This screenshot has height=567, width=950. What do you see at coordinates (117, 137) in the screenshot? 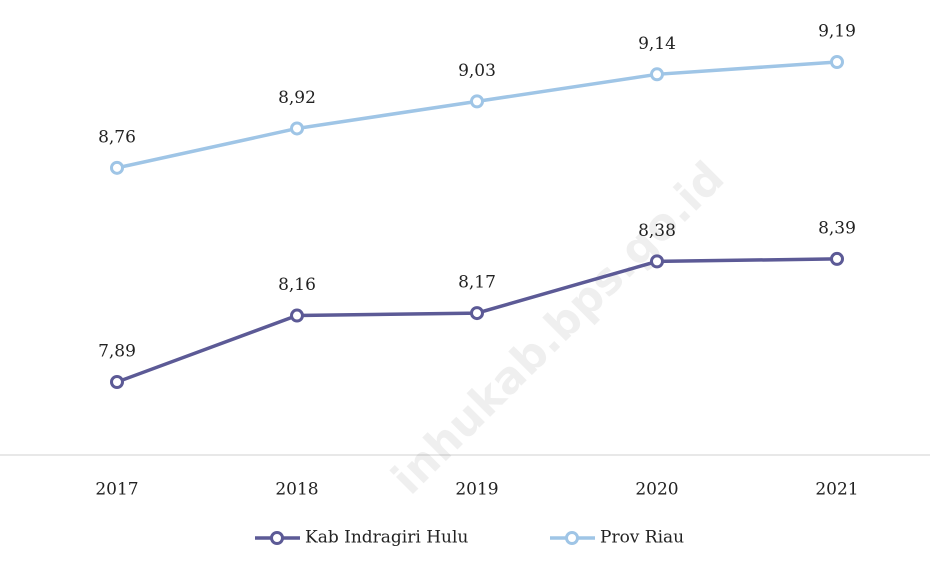
I see `data-label: 8,76` at bounding box center [117, 137].